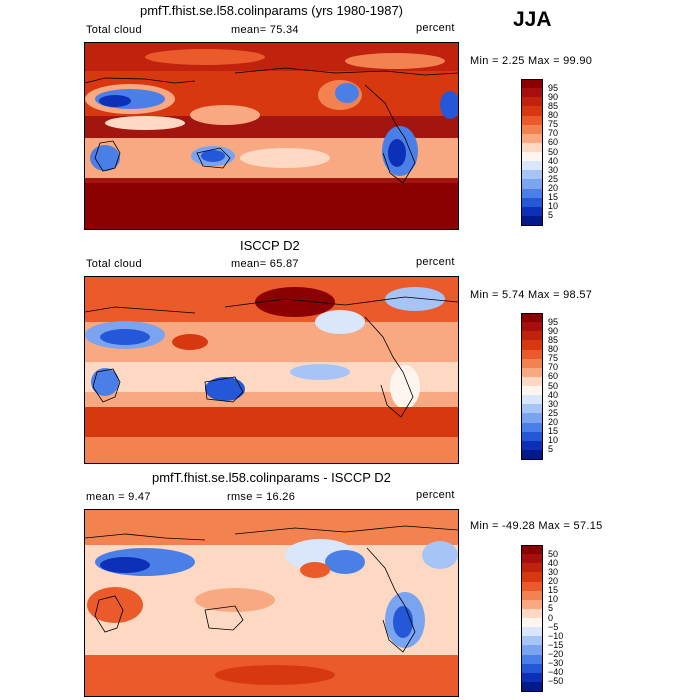  I want to click on panel-3-rmse-label: rmse = 16.26, so click(261, 497).